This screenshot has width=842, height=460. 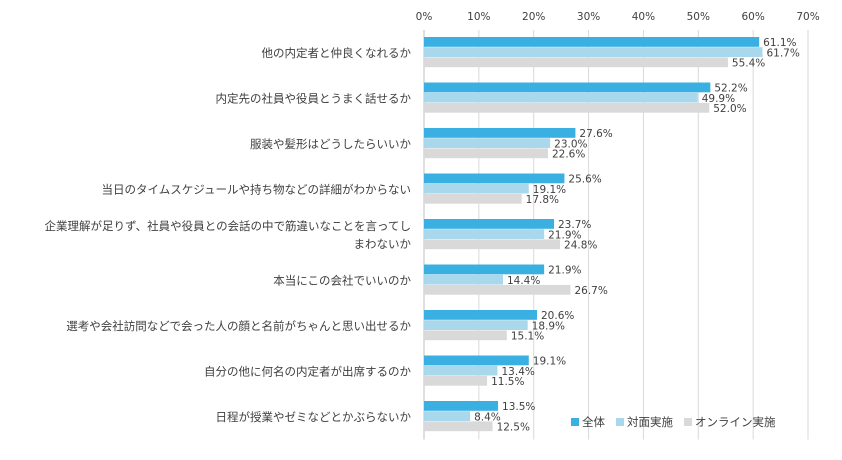 What do you see at coordinates (588, 17) in the screenshot?
I see `x-tick-label: 30%` at bounding box center [588, 17].